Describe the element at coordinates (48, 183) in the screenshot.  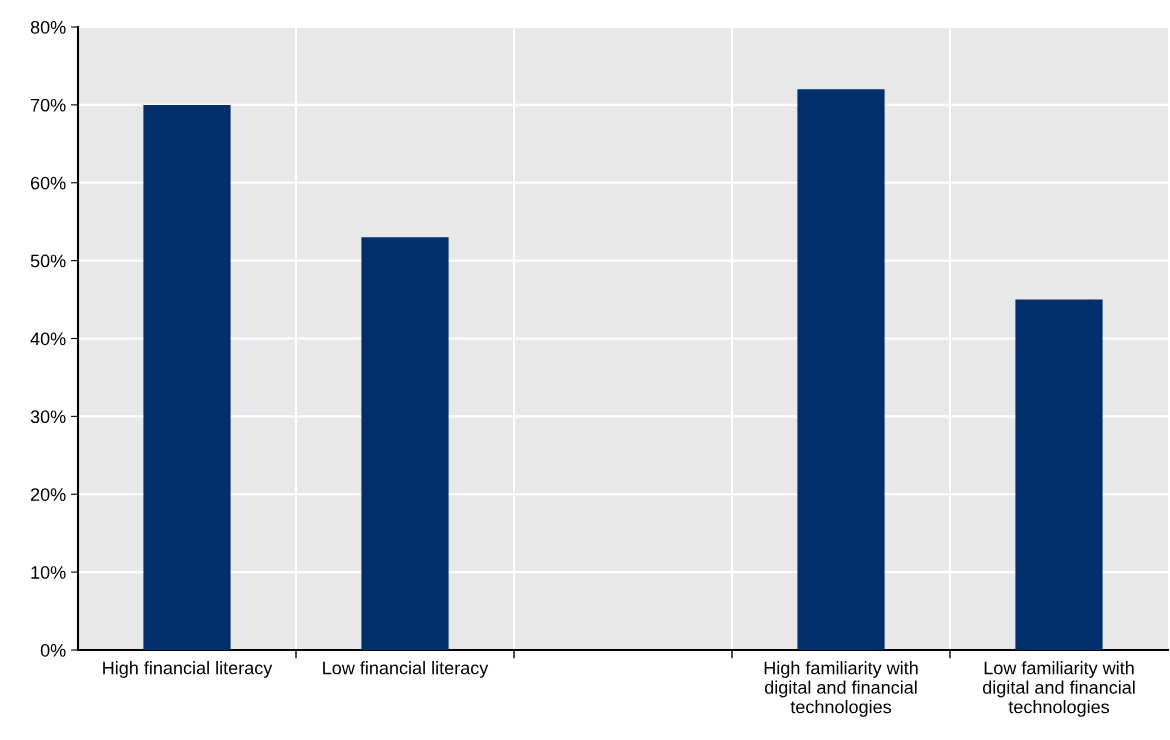
I see `y-tick-label: 60%` at that location.